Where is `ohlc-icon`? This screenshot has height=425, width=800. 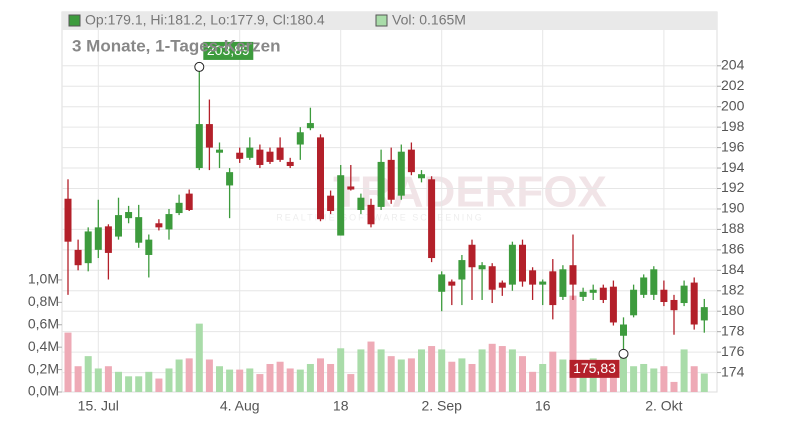 ohlc-icon is located at coordinates (74, 20).